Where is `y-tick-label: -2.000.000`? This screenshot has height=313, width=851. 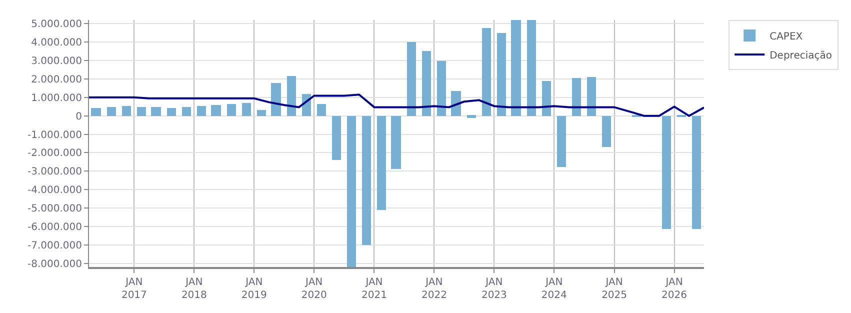
y-tick-label: -2.000.000 is located at coordinates (54, 154).